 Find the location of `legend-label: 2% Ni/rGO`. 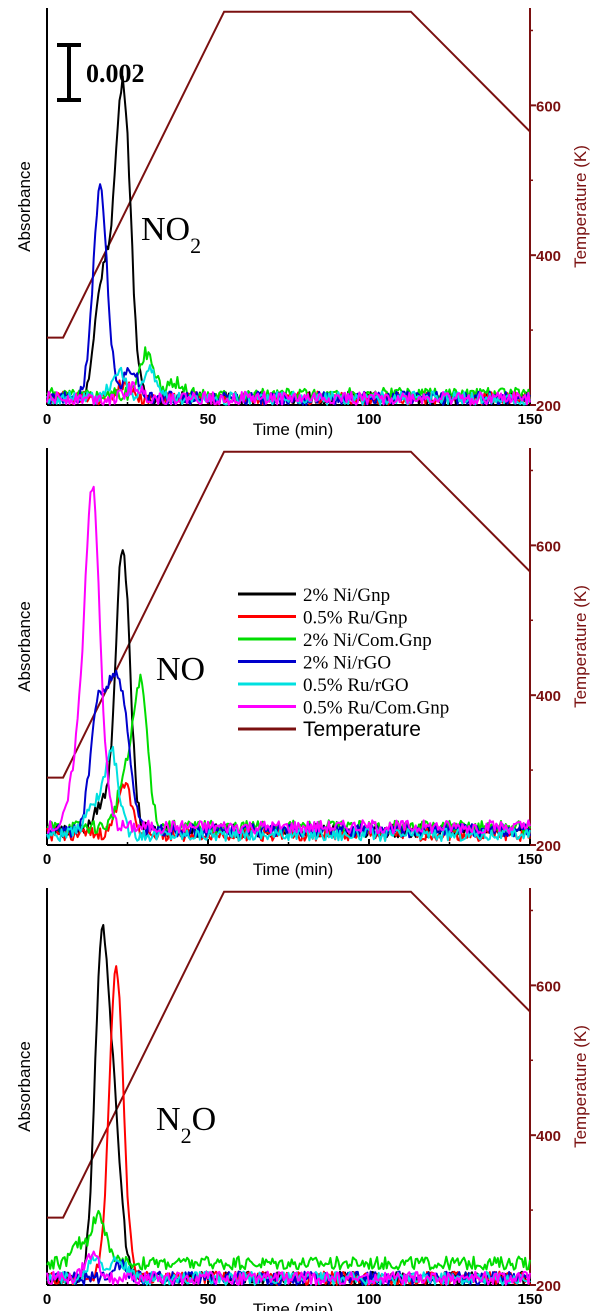

legend-label: 2% Ni/rGO is located at coordinates (347, 663).